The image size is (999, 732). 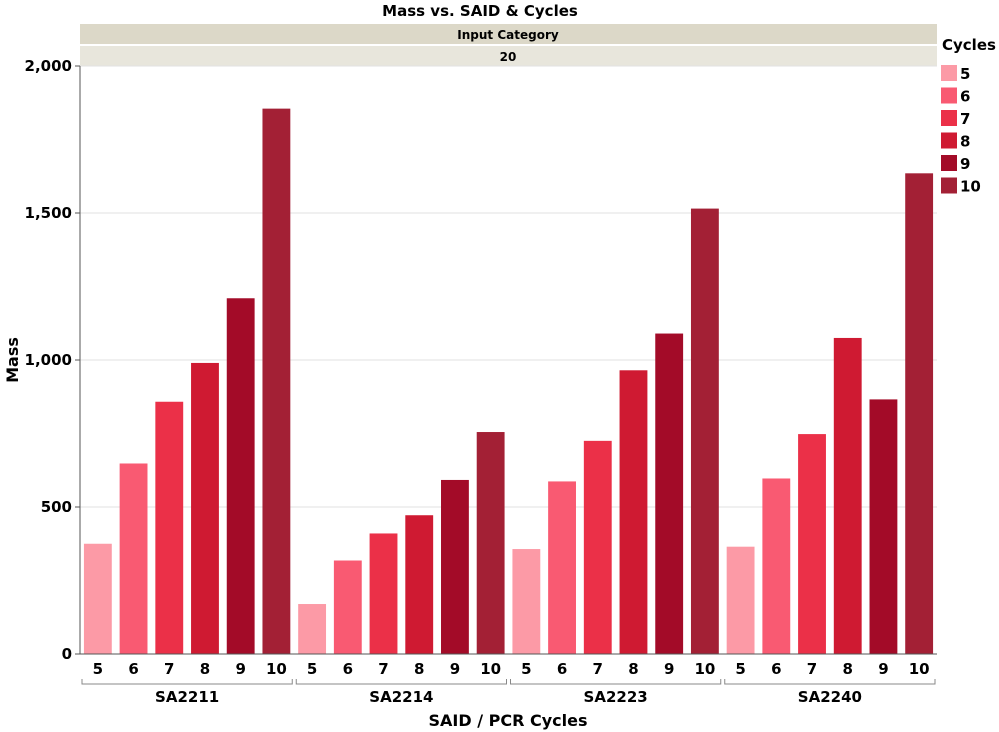 I want to click on y-tick-label: 2,000, so click(x=48, y=66).